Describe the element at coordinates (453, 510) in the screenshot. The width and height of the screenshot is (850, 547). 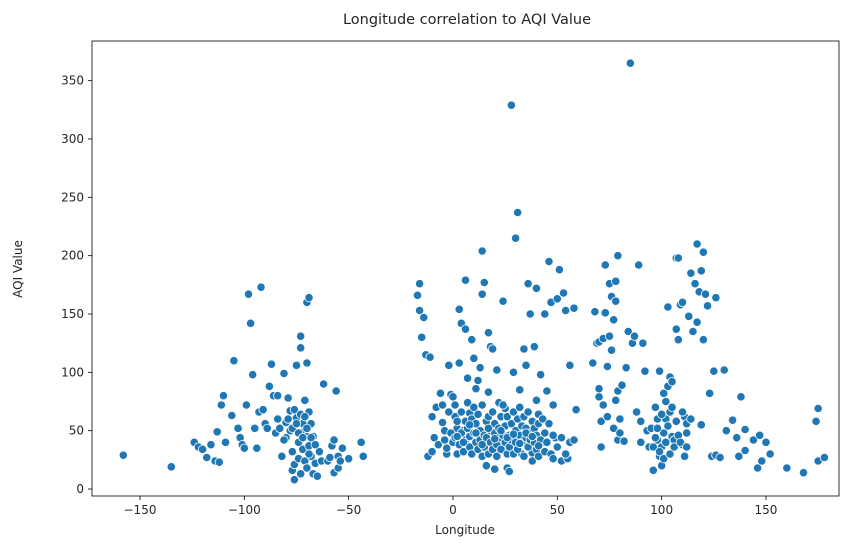
I see `x-tick-label: 0` at that location.